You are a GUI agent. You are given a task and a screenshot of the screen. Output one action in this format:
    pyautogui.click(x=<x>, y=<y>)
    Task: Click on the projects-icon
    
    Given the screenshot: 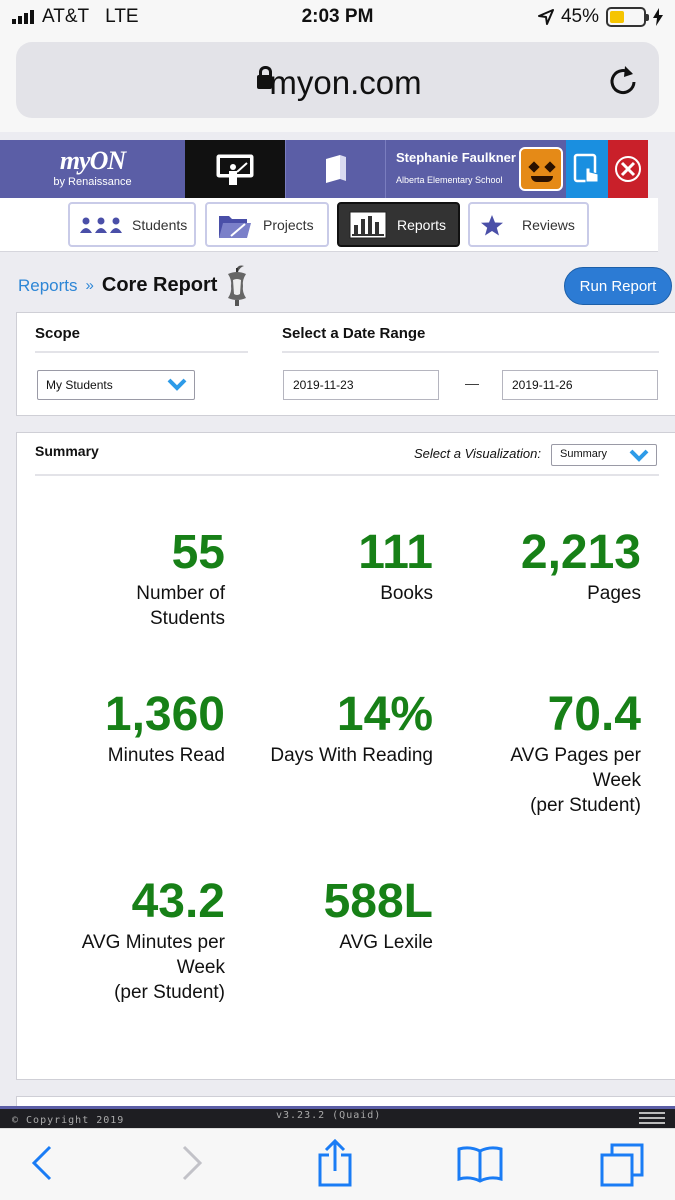 What is the action you would take?
    pyautogui.click(x=235, y=226)
    